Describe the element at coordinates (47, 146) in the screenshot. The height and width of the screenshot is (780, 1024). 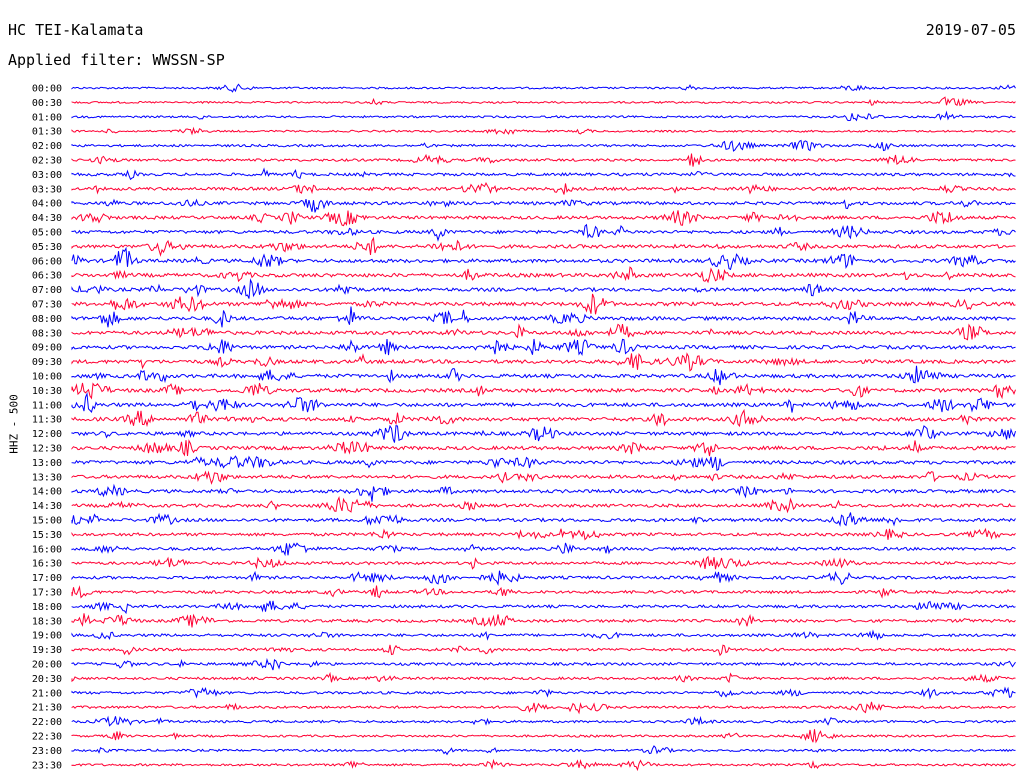
I see `time-tick-label: 02:00` at that location.